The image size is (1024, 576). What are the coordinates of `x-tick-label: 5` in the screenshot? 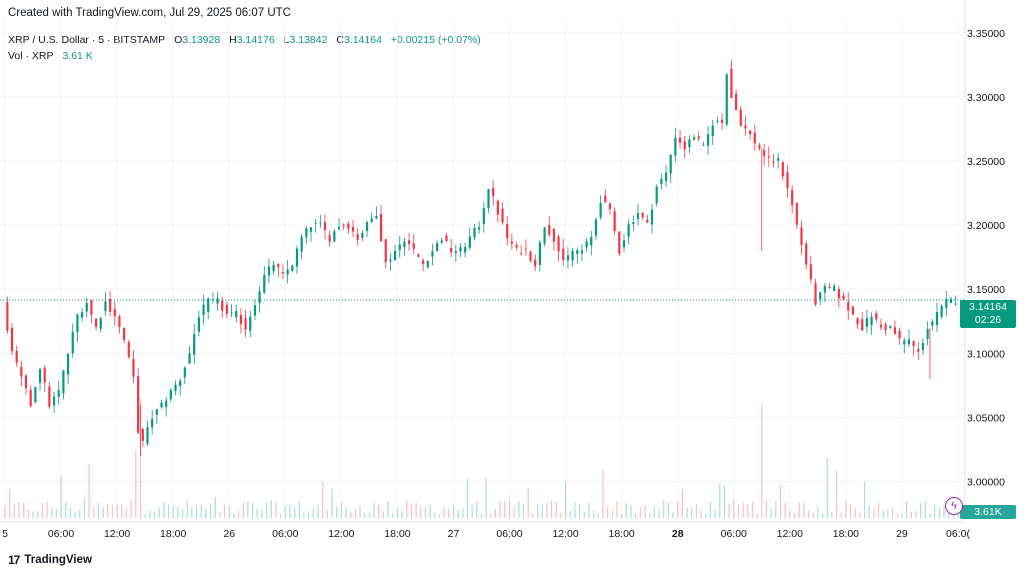 It's located at (5, 534).